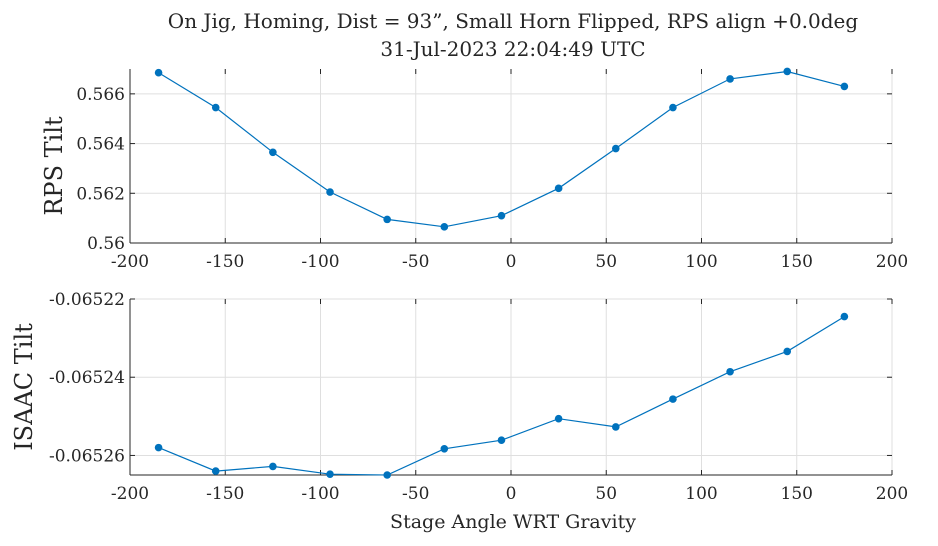  I want to click on isaac-y-tick-label: -0.06526, so click(87, 456).